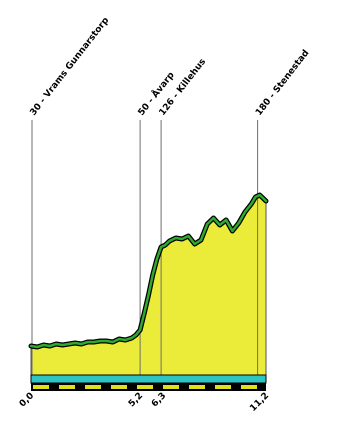 Image resolution: width=338 pixels, height=421 pixels. I want to click on waypoint-label: 30 - Vrams Gunnarstorp, so click(69, 66).